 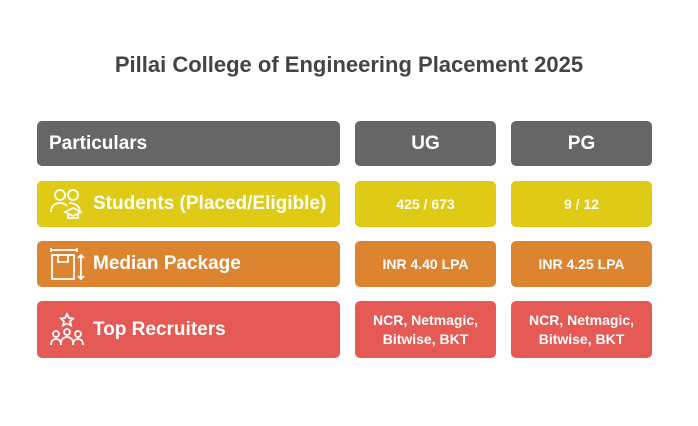 I want to click on header-cell: Particulars, so click(x=188, y=143).